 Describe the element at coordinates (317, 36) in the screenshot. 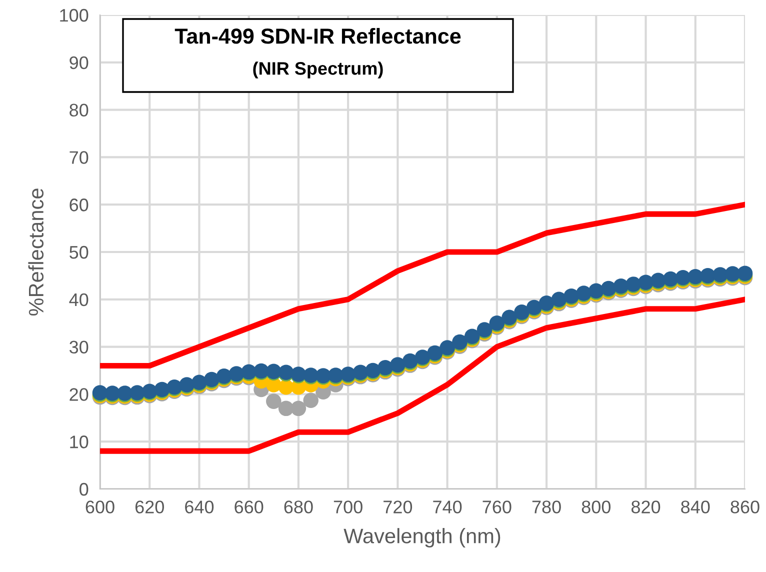

I see `chart-title: Tan-499 SDN-IR Reflectance` at that location.